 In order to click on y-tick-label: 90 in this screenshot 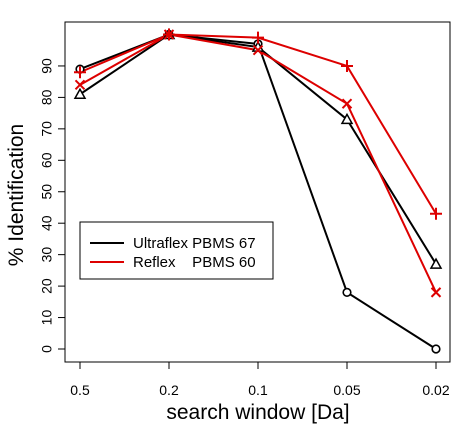, I will do `click(47, 66)`.